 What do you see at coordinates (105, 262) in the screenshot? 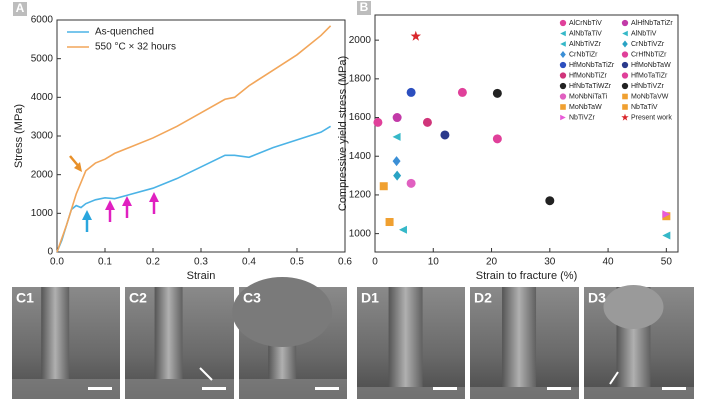
I see `x-tick-label: 0.1` at bounding box center [105, 262].